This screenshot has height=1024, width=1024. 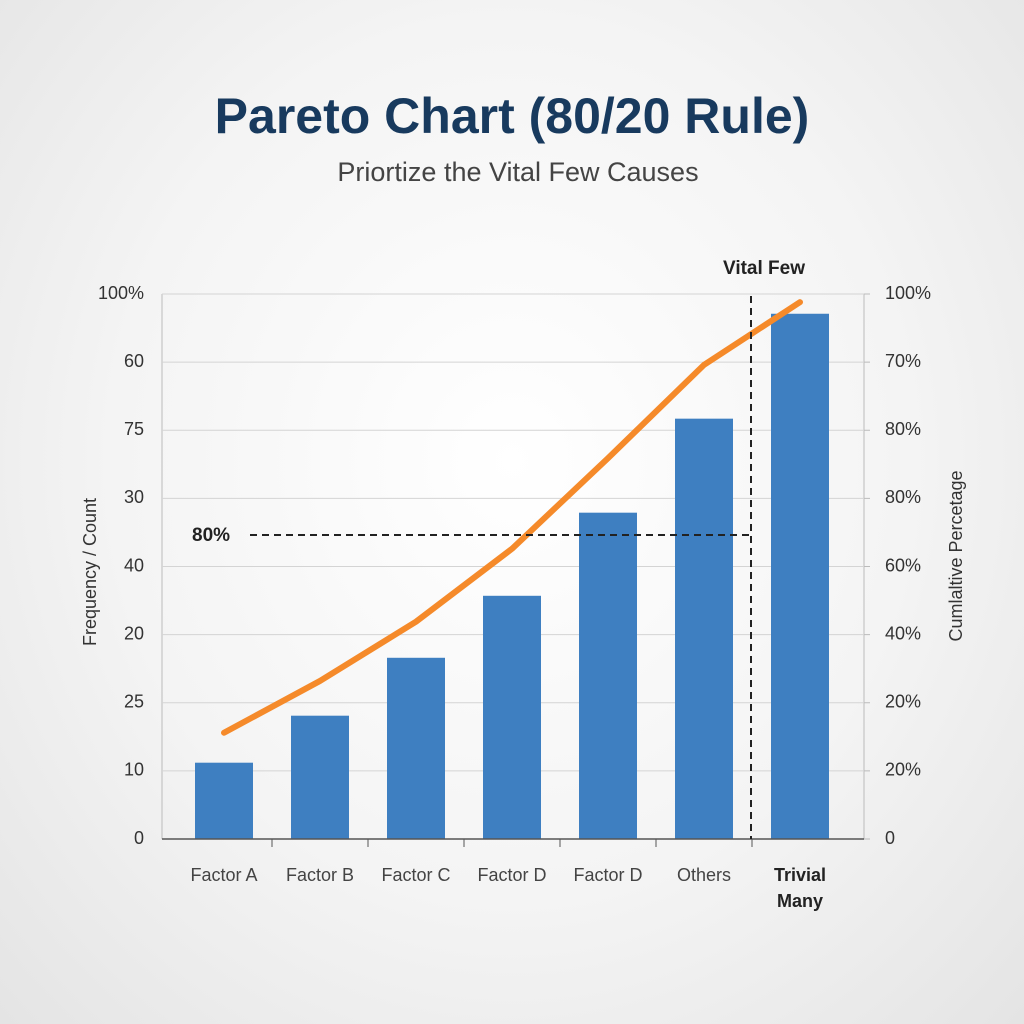 What do you see at coordinates (890, 838) in the screenshot?
I see `y2-tick-label: 0` at bounding box center [890, 838].